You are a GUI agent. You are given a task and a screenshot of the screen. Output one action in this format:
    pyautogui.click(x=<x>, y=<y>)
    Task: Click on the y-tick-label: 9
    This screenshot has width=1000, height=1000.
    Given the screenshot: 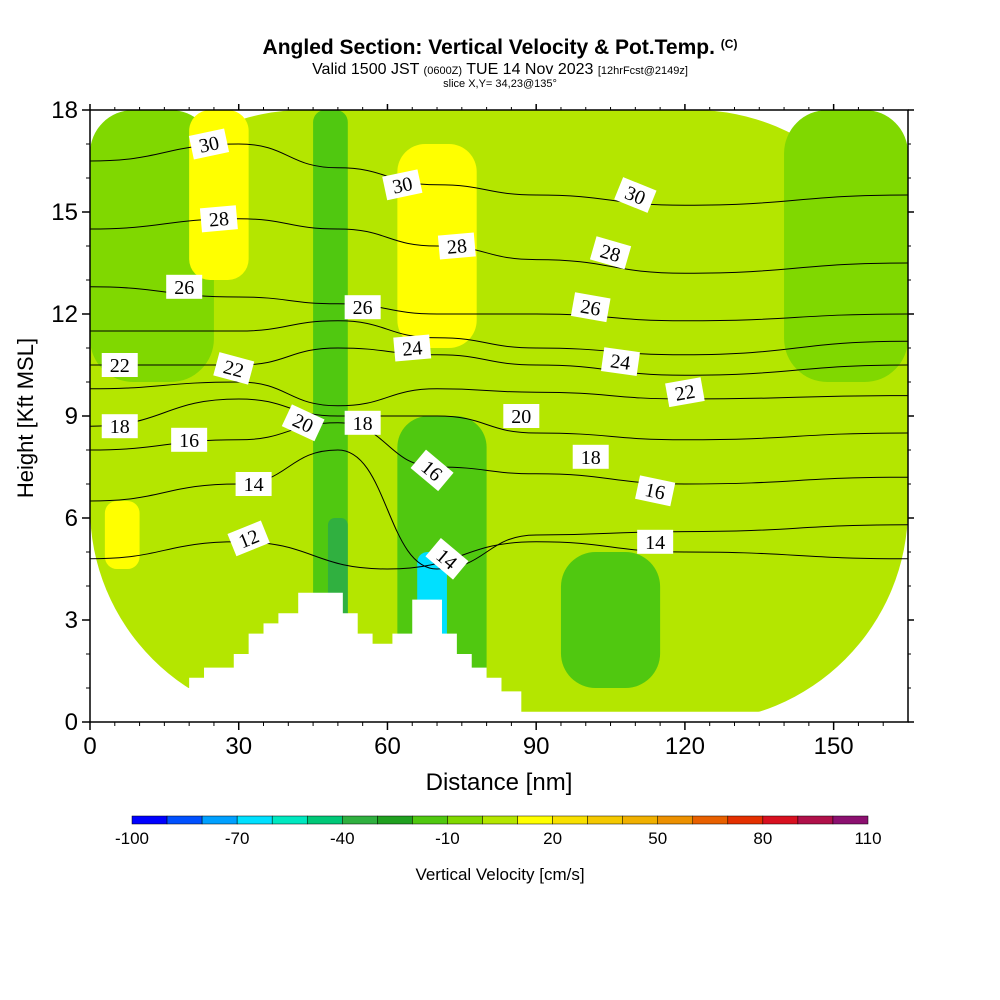 What is the action you would take?
    pyautogui.click(x=71, y=416)
    